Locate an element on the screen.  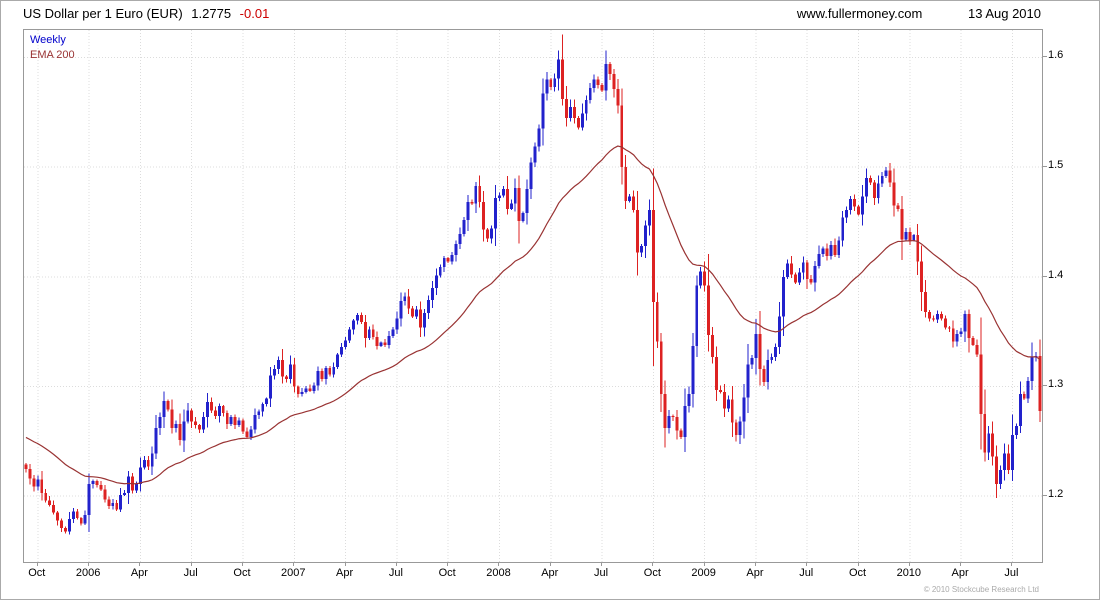
site-url: www.fullermoney.com is located at coordinates (859, 13).